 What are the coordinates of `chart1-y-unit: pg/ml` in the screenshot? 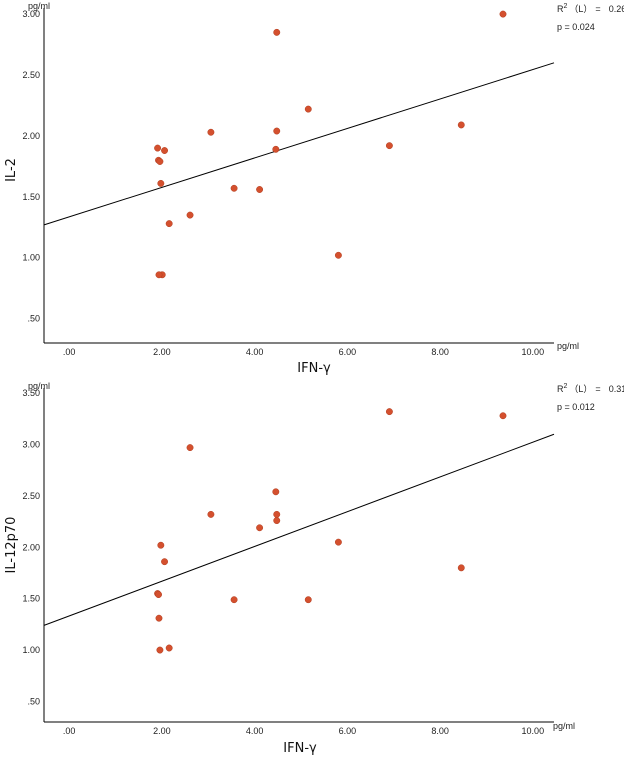 It's located at (39, 6).